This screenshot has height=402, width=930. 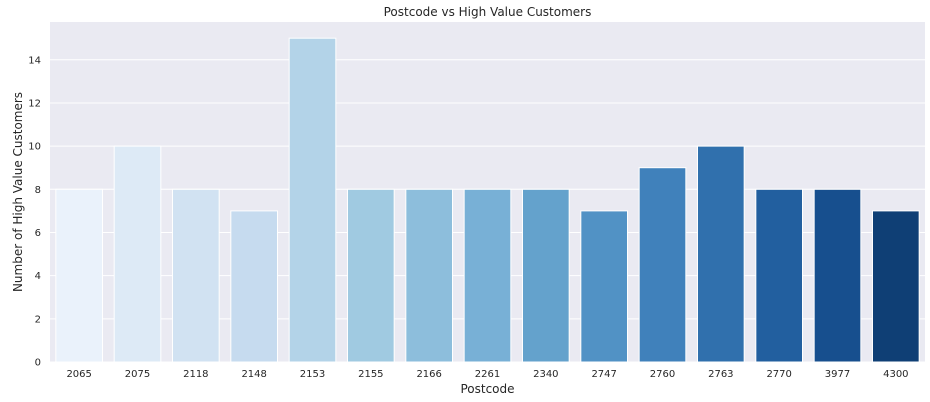 I want to click on y-tick-label: 4, so click(x=38, y=276).